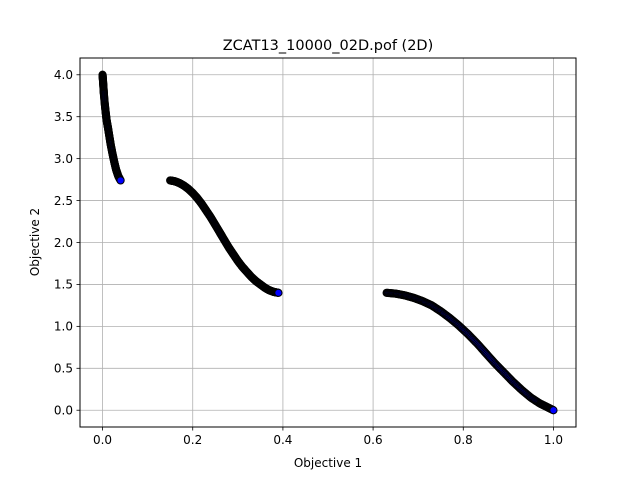 The image size is (640, 480). I want to click on y-tick-label: 1.5, so click(63, 285).